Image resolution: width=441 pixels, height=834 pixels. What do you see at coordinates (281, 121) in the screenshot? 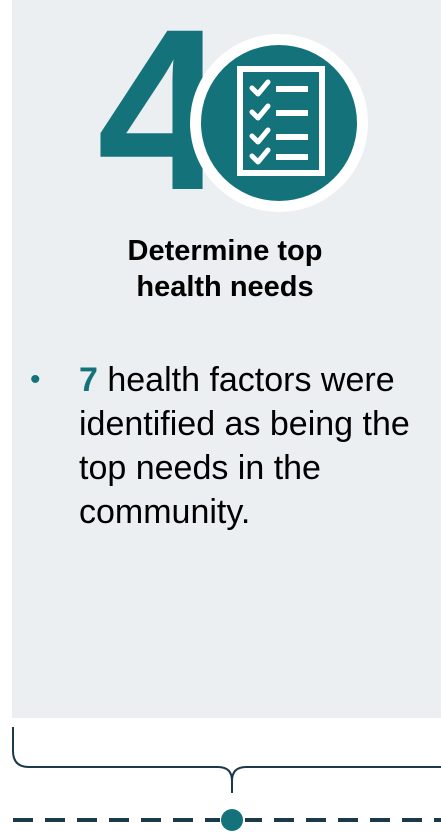
I see `checklist-icon` at bounding box center [281, 121].